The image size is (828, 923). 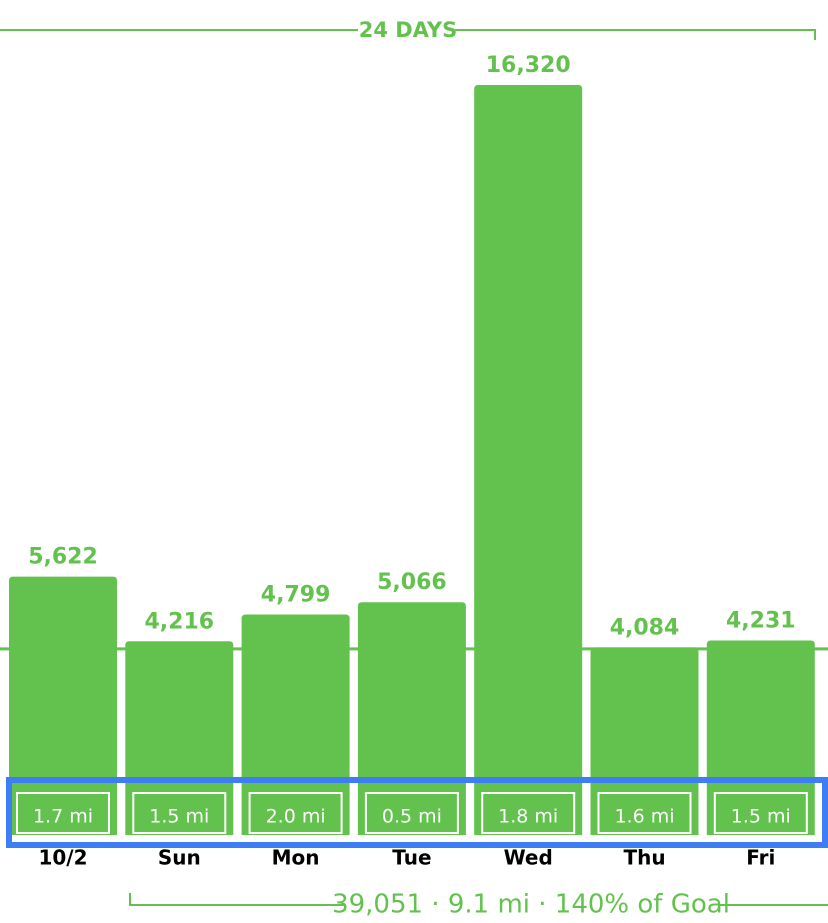 What do you see at coordinates (412, 817) in the screenshot?
I see `distance-label: 0.5 mi` at bounding box center [412, 817].